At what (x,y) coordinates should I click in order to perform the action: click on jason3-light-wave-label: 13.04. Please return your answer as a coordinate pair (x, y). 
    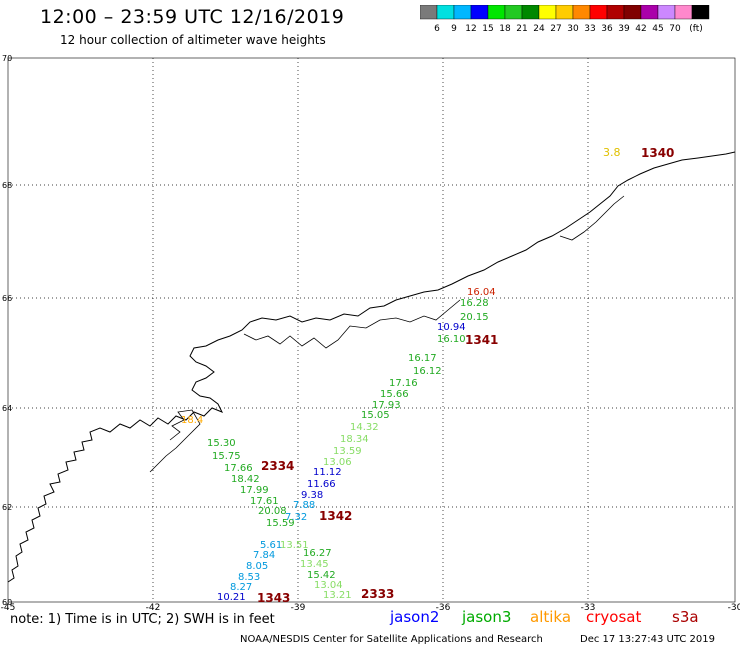
    Looking at the image, I should click on (328, 585).